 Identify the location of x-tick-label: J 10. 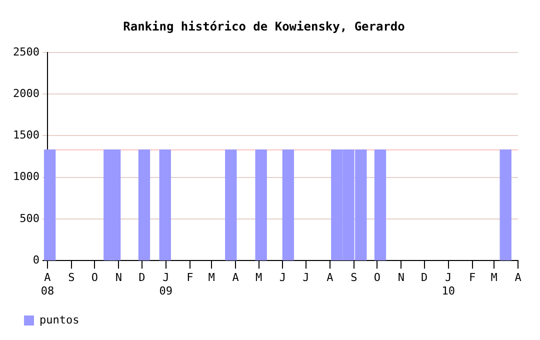
(448, 284).